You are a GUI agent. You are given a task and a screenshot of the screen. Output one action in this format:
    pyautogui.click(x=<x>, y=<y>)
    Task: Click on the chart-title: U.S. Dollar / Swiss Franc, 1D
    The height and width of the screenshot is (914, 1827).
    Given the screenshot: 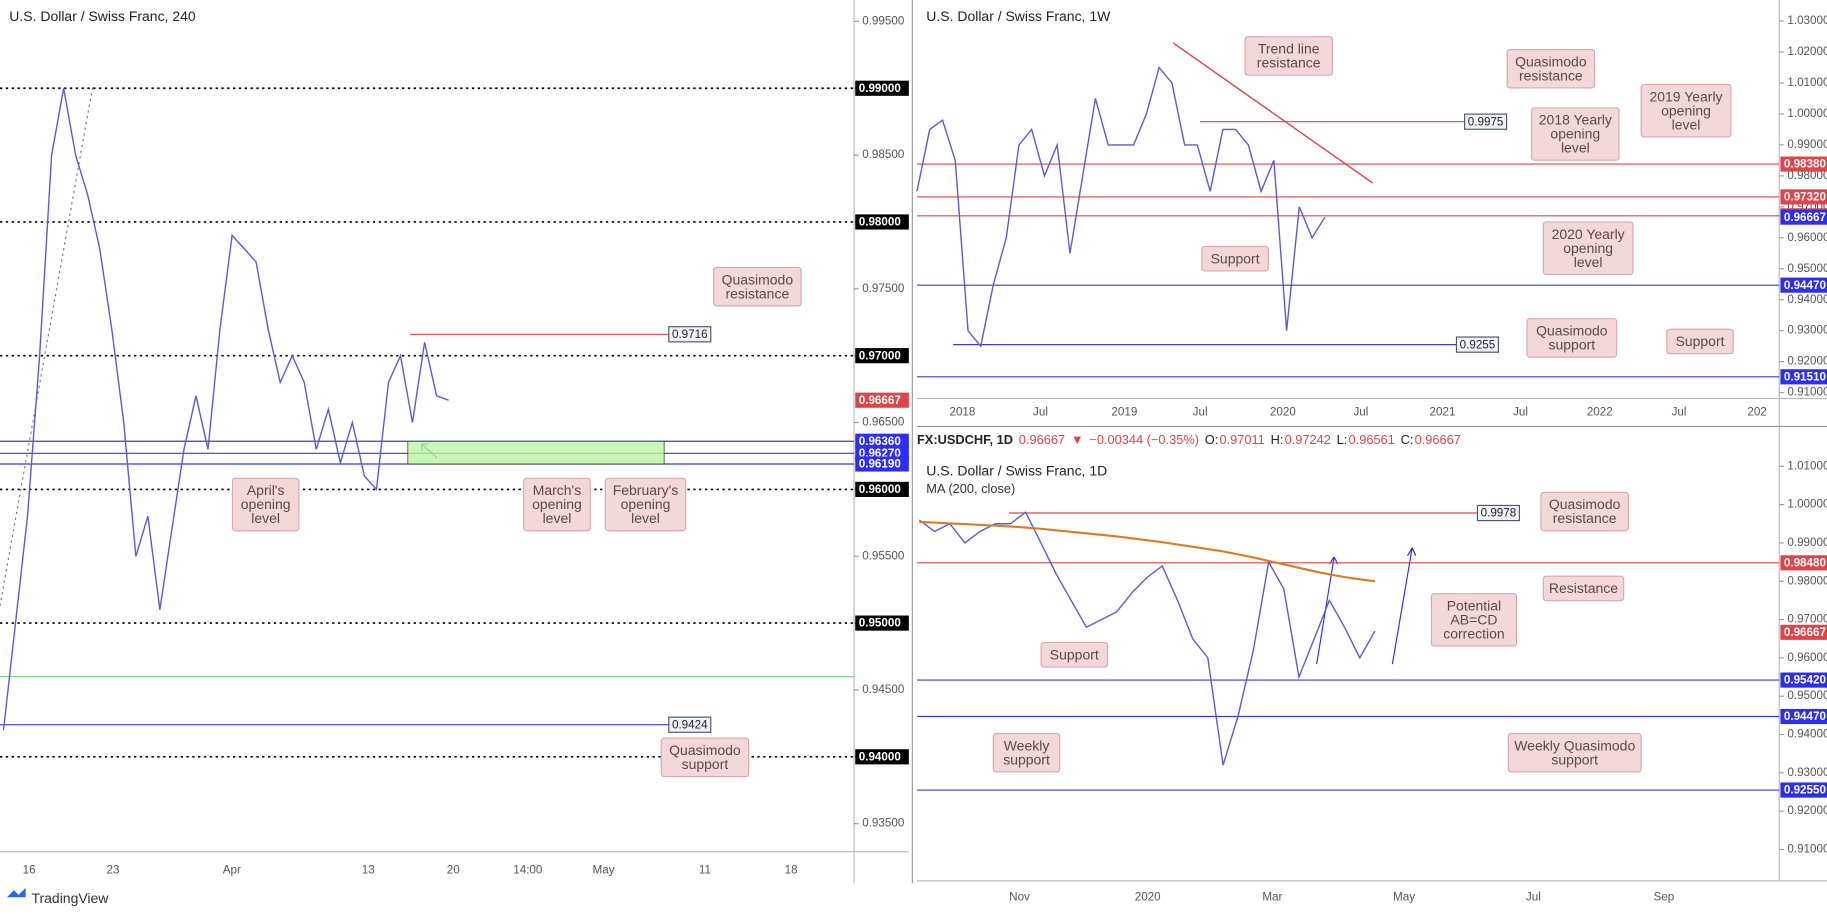 What is the action you would take?
    pyautogui.click(x=1016, y=471)
    